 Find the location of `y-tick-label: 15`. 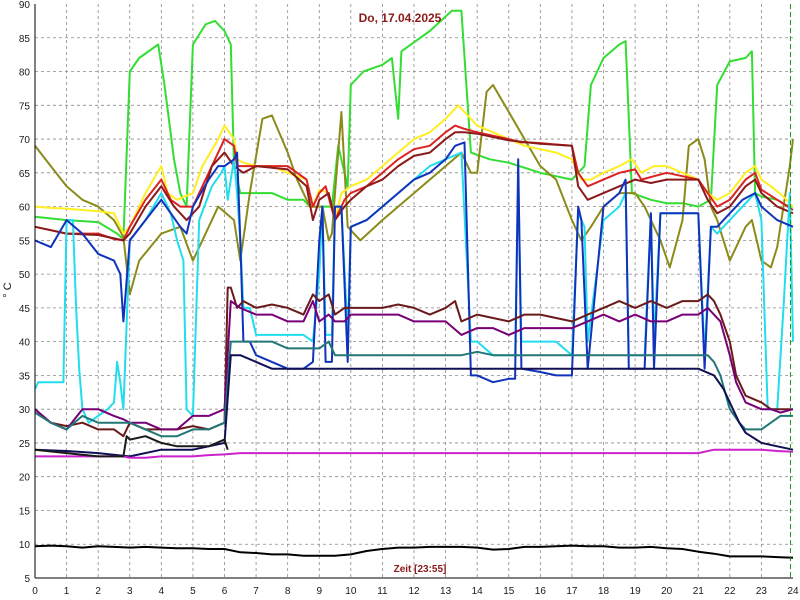

y-tick-label: 15 is located at coordinates (25, 511).